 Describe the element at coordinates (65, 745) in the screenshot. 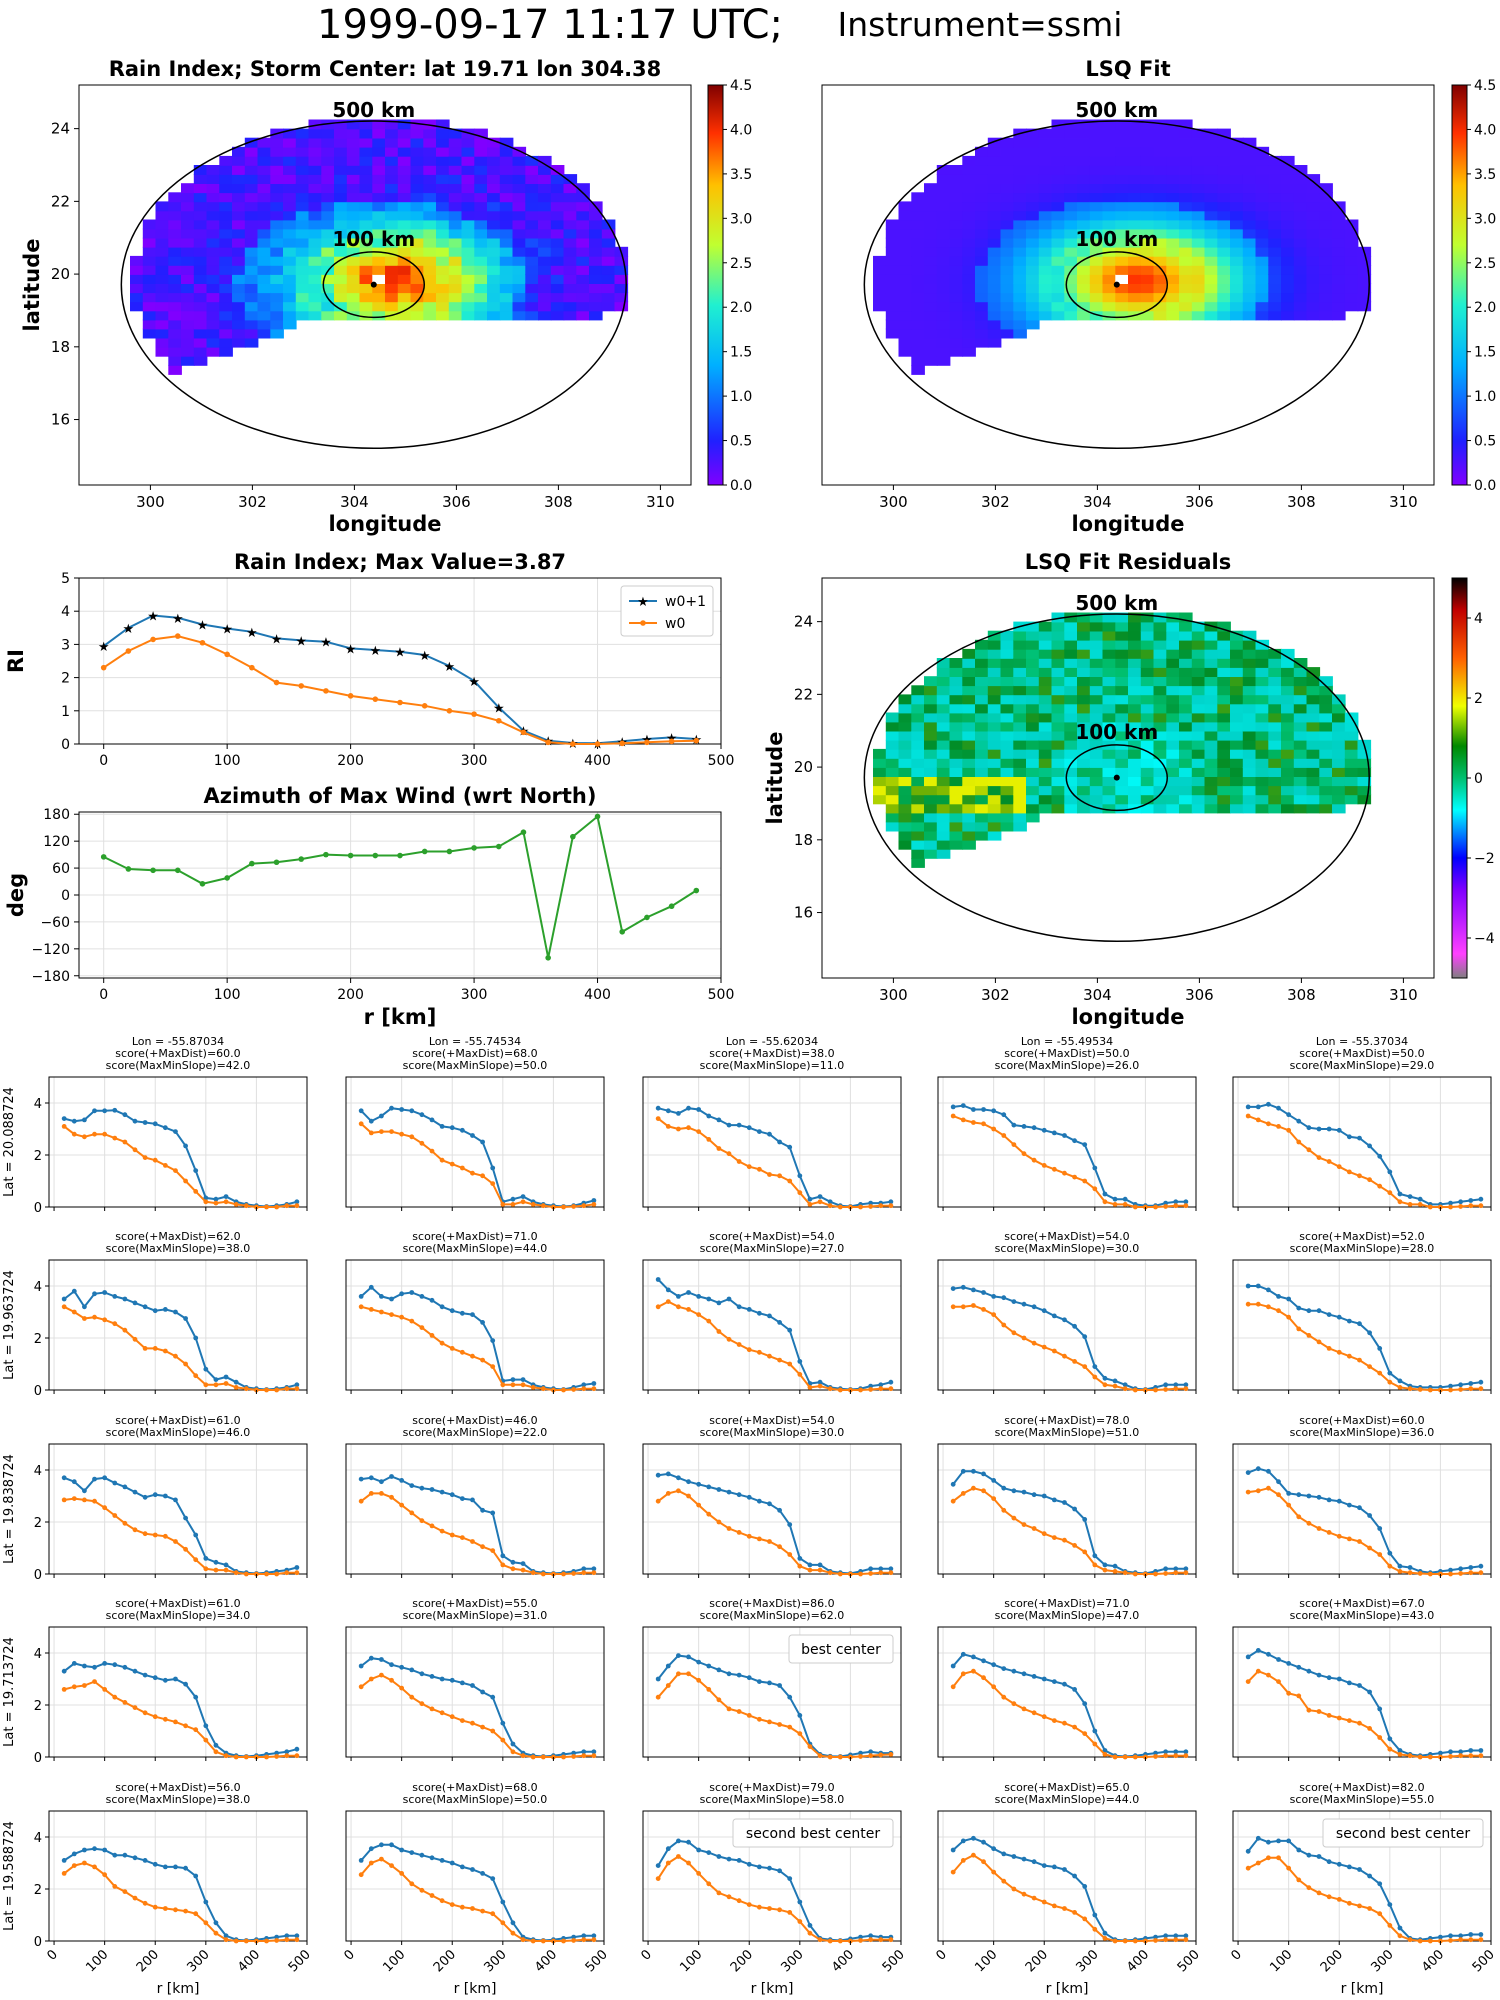

I see `y-tick-label: 0` at that location.